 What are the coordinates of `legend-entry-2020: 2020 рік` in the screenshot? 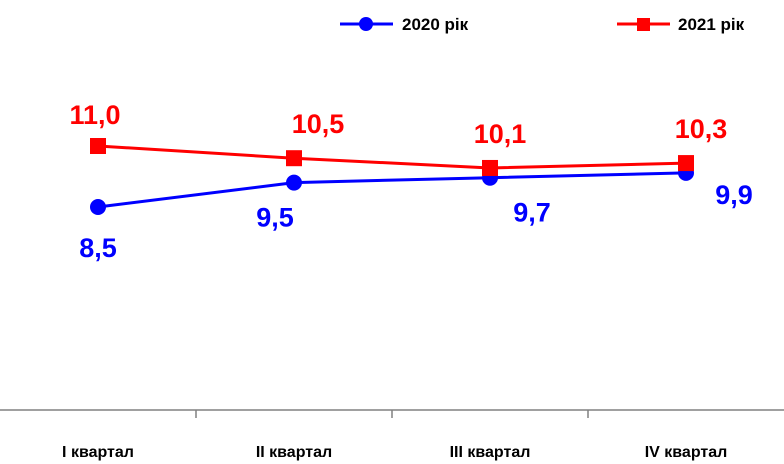 It's located at (404, 24).